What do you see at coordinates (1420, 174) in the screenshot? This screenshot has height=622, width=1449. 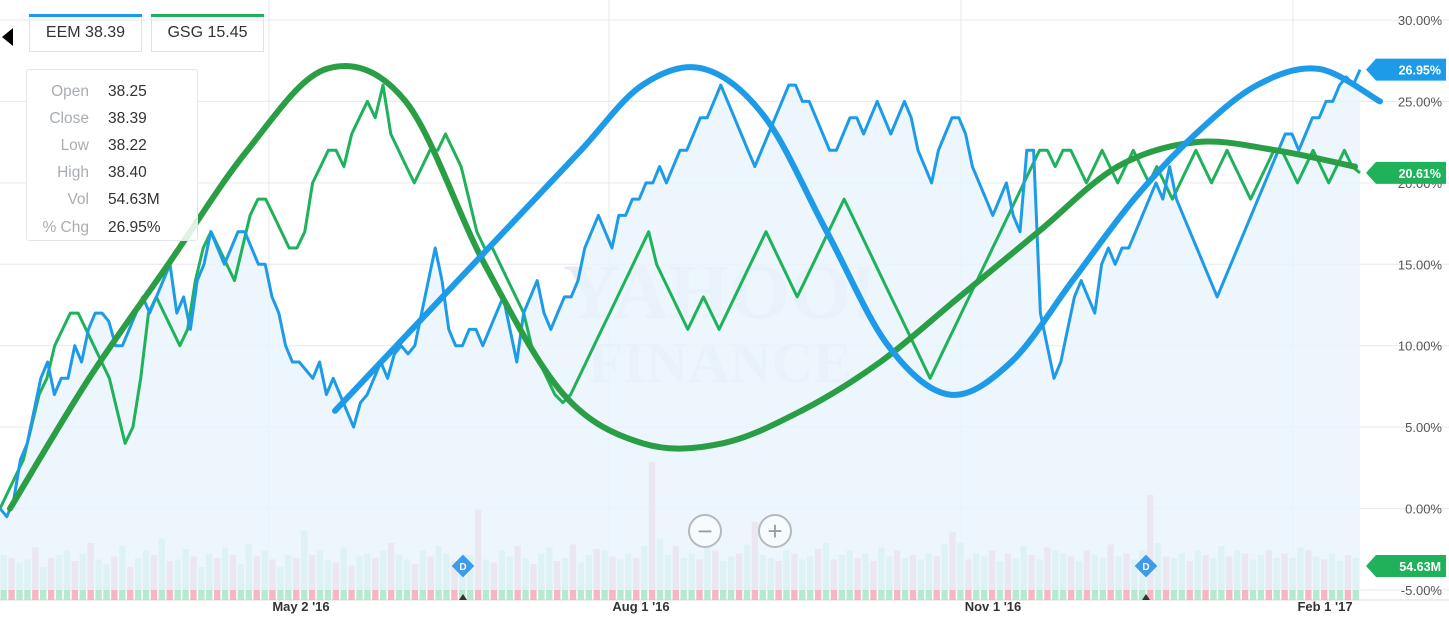 I see `gsg-last-label: 20.61%` at bounding box center [1420, 174].